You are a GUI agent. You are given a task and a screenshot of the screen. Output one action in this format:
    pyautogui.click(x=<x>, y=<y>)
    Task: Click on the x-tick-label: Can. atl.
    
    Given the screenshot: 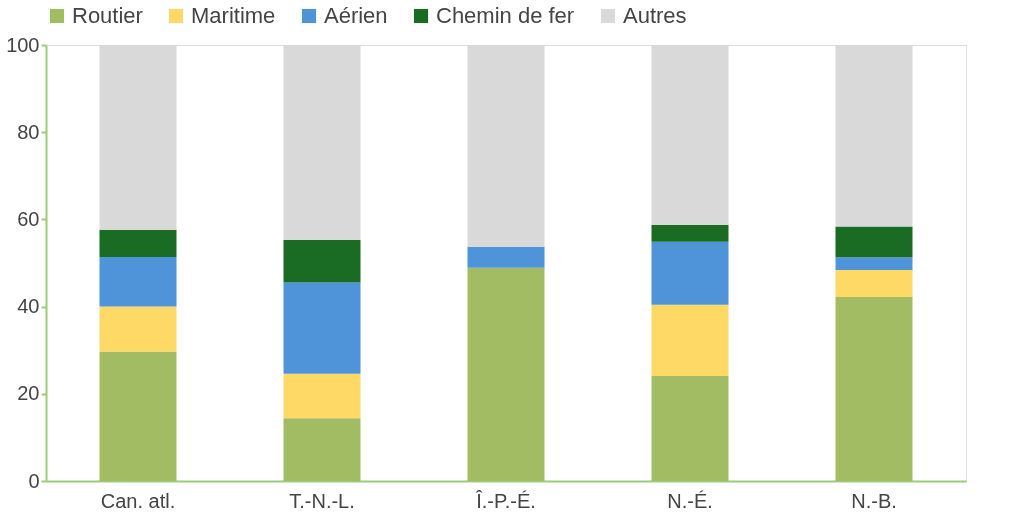 What is the action you would take?
    pyautogui.click(x=138, y=500)
    